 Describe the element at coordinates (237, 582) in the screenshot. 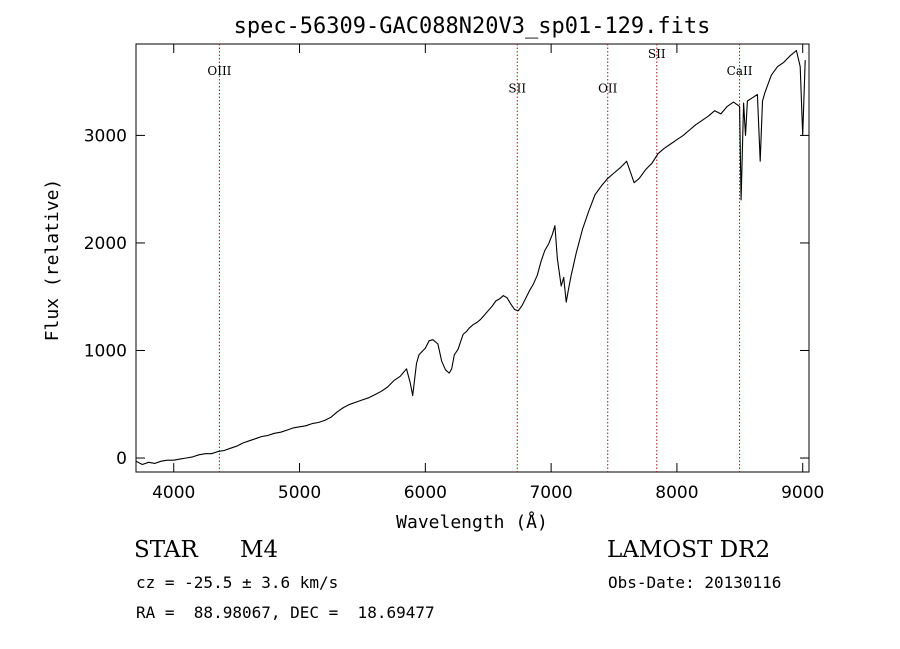

I see `redshift-velocity: cz = -25.5 ± 3.6 km/s` at that location.